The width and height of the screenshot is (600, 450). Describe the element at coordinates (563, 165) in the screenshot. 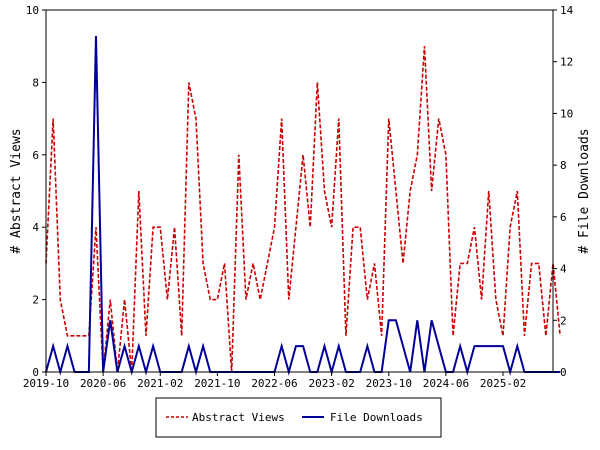

I see `y-right-tick-label: 8` at that location.